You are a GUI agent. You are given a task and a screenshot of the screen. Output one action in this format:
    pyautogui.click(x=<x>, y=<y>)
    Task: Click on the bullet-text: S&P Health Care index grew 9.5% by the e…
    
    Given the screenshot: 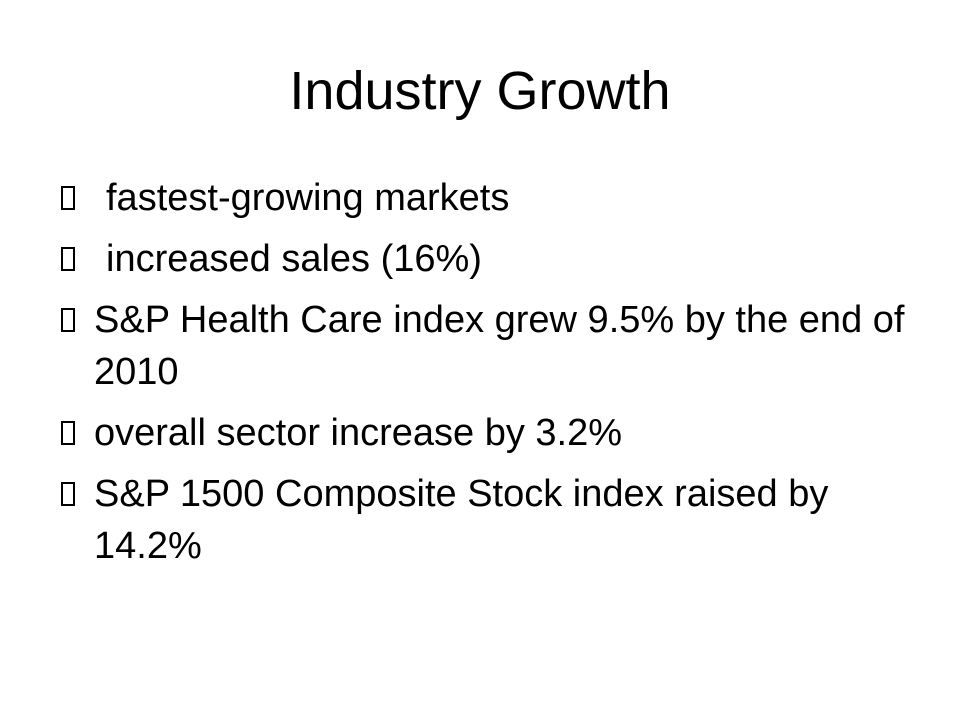 What is the action you would take?
    pyautogui.click(x=499, y=346)
    